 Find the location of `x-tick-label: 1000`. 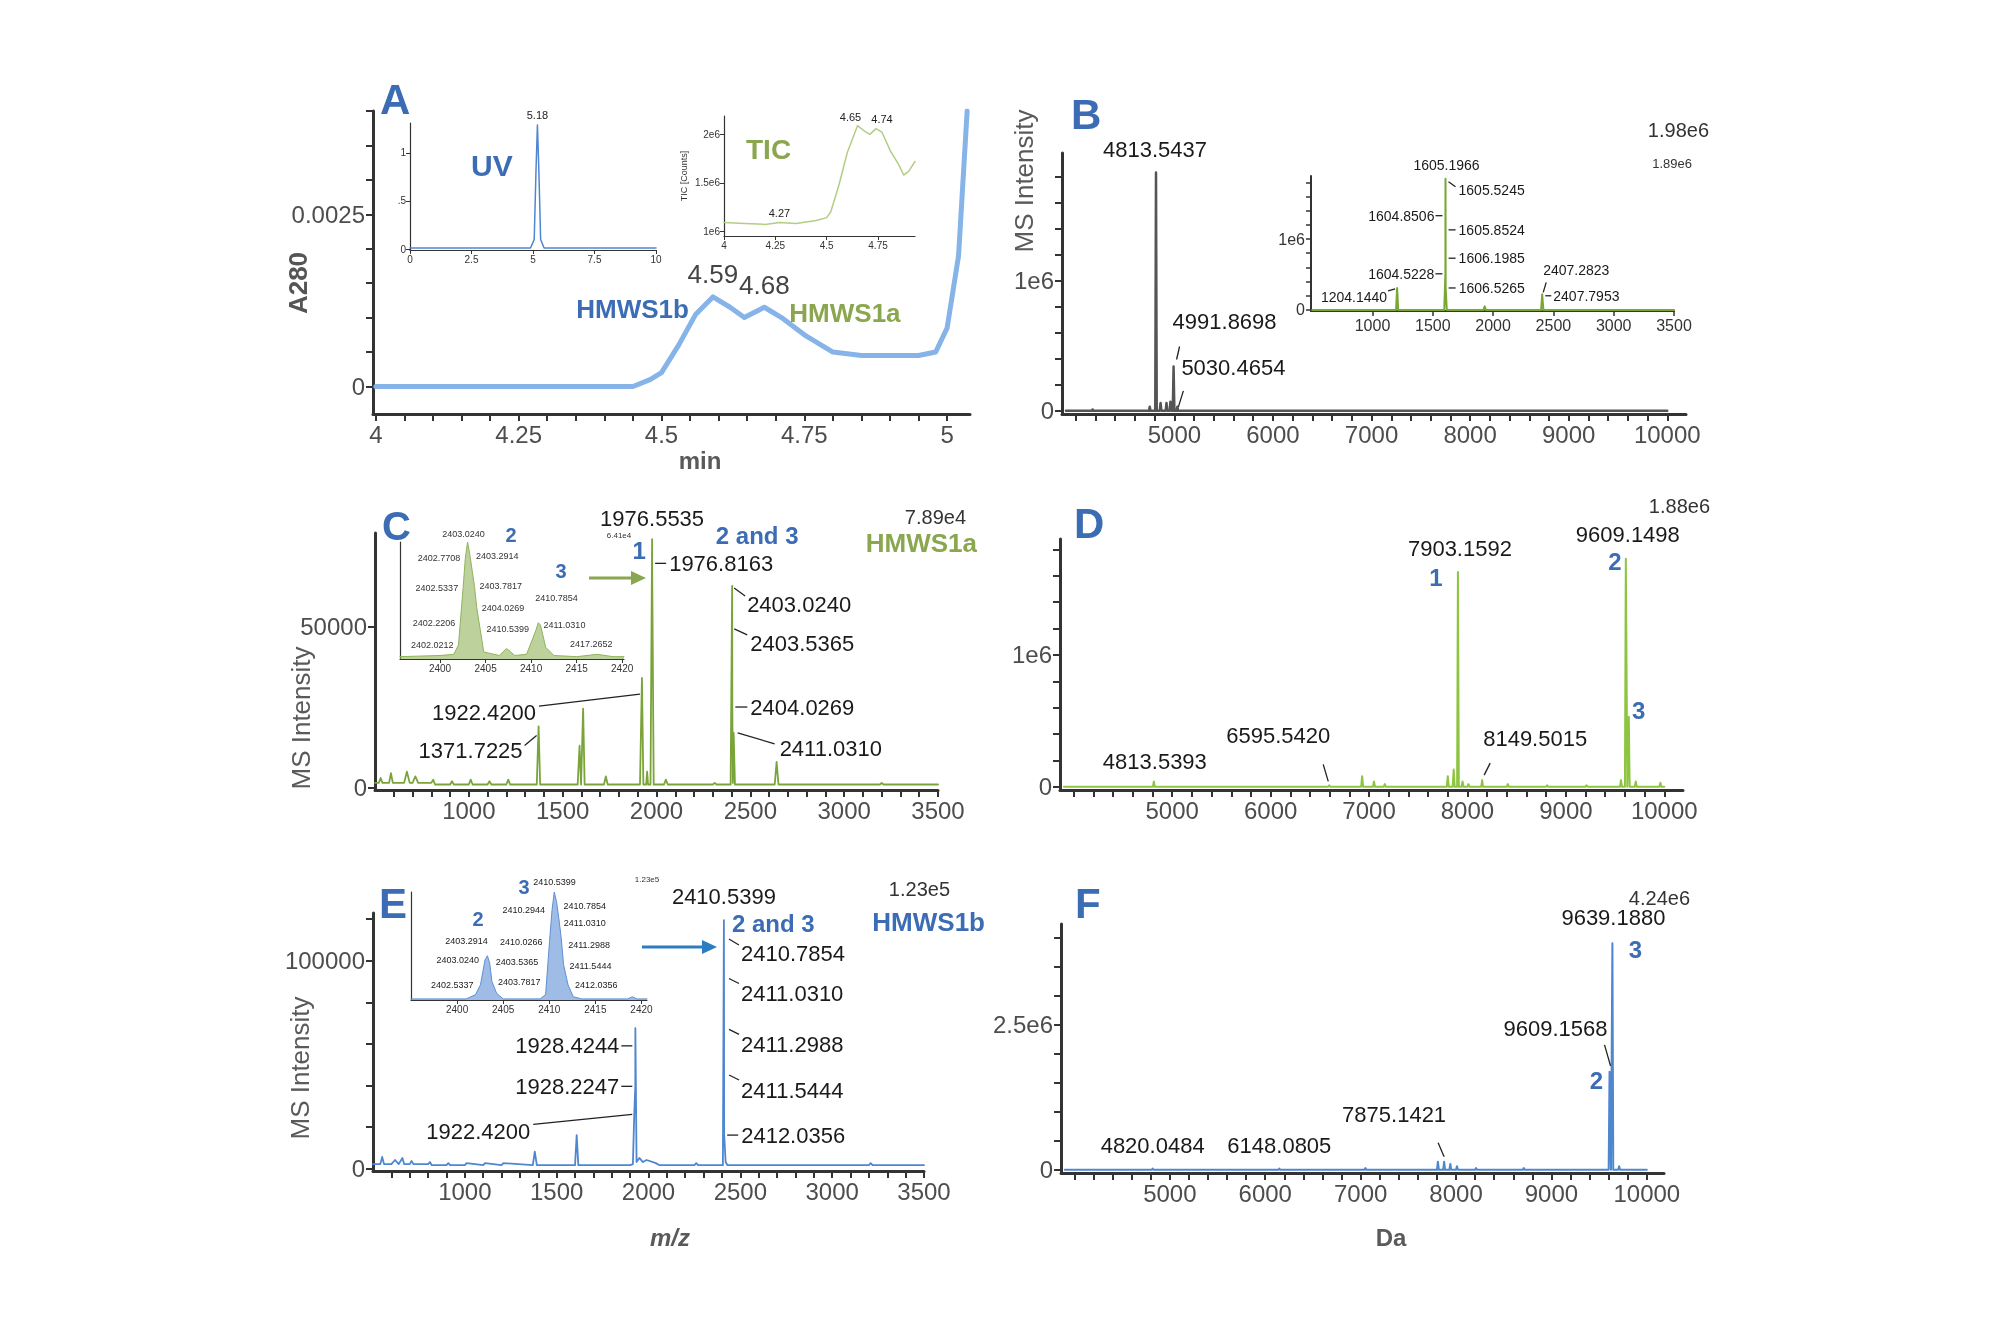

x-tick-label: 1000 is located at coordinates (465, 1191).